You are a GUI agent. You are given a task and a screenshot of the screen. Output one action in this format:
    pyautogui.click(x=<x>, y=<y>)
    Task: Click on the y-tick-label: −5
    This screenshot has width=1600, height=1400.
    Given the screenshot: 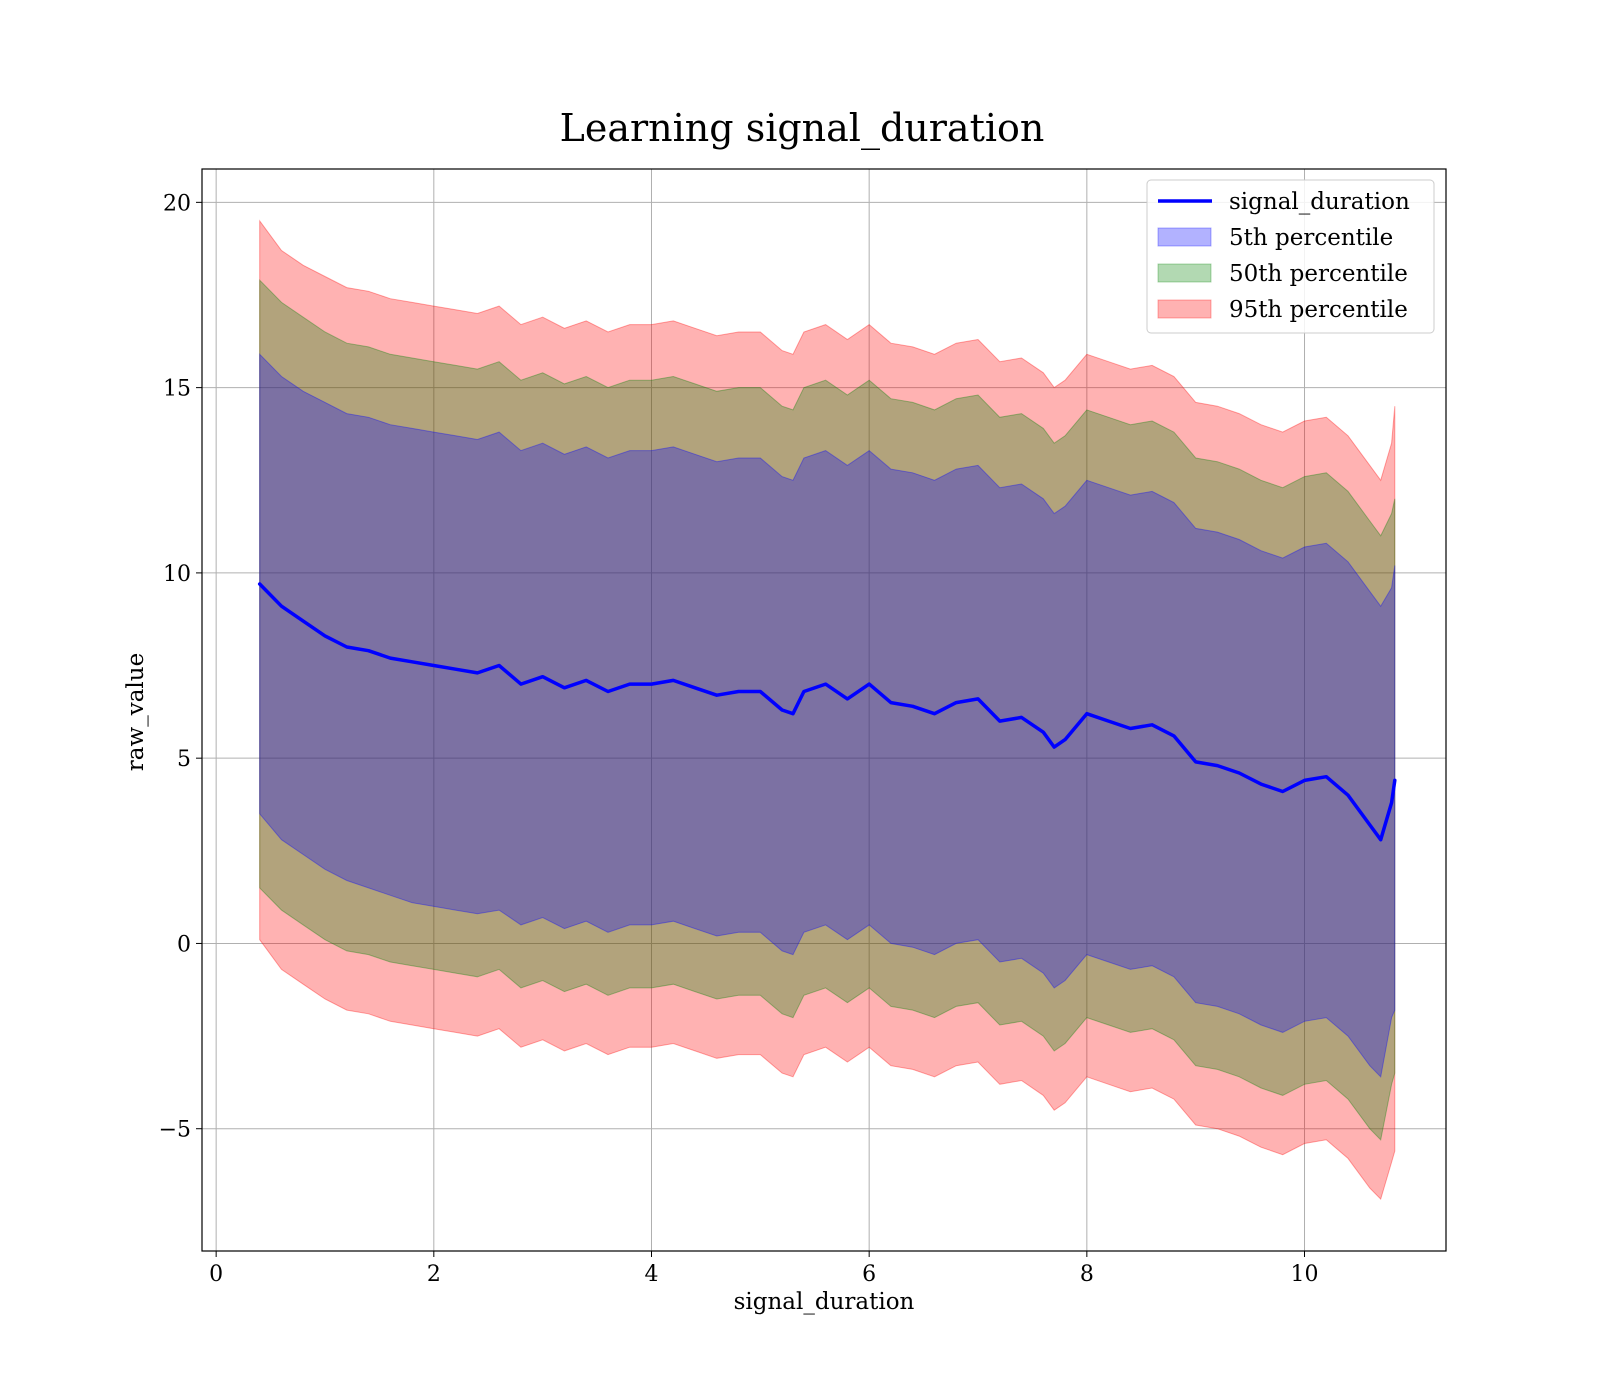 What is the action you would take?
    pyautogui.click(x=175, y=1130)
    